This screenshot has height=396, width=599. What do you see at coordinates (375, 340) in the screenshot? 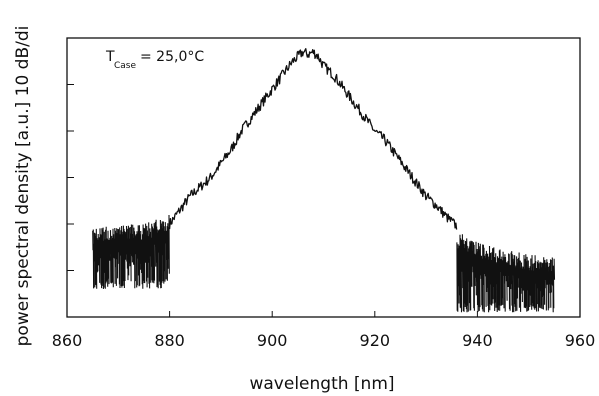
I see `x-tick-label: 920` at bounding box center [375, 340].